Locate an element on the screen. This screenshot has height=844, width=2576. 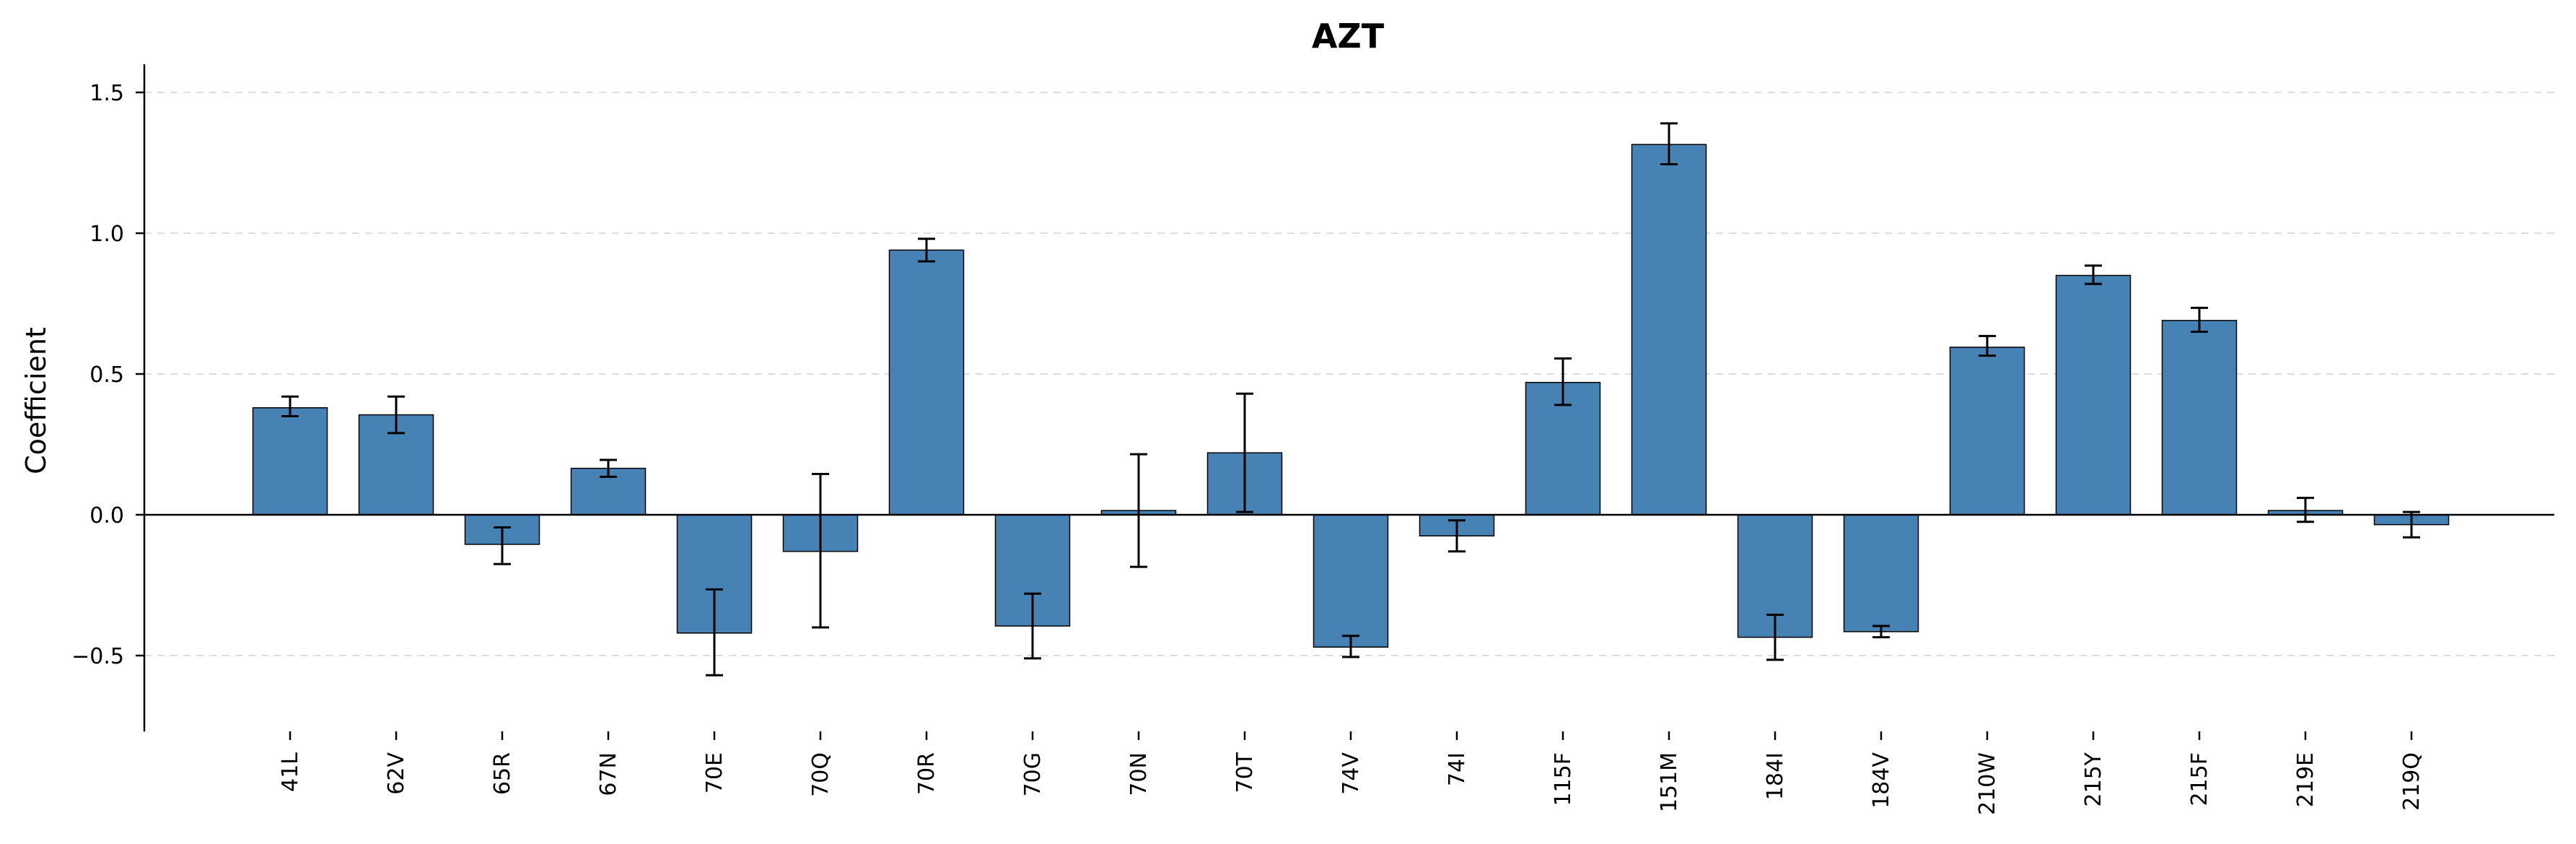
x-tick-label: 70T is located at coordinates (1245, 772).